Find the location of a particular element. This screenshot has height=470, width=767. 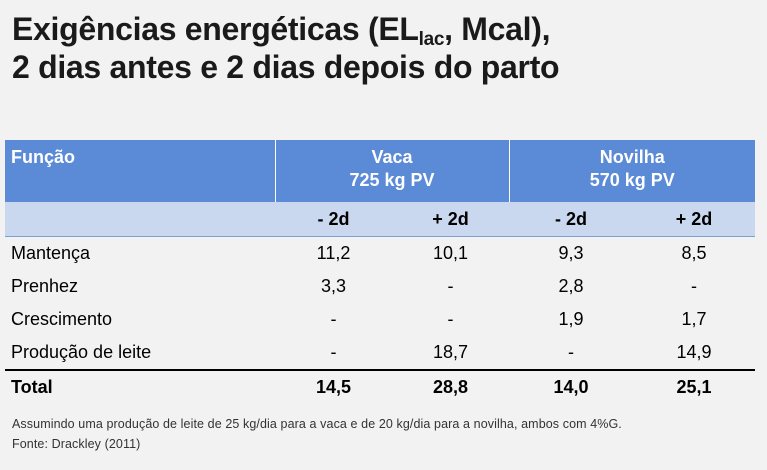

source-note: Fonte: Drackley (2011) is located at coordinates (76, 444).